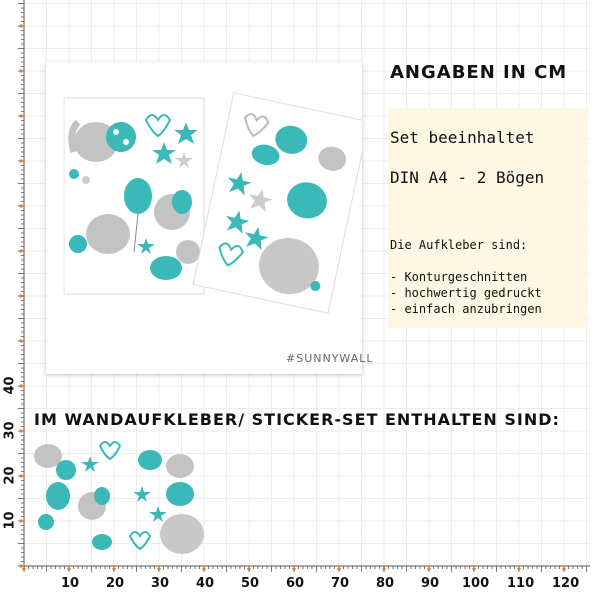  What do you see at coordinates (462, 137) in the screenshot?
I see `set-label: Set beeinhaltet` at bounding box center [462, 137].